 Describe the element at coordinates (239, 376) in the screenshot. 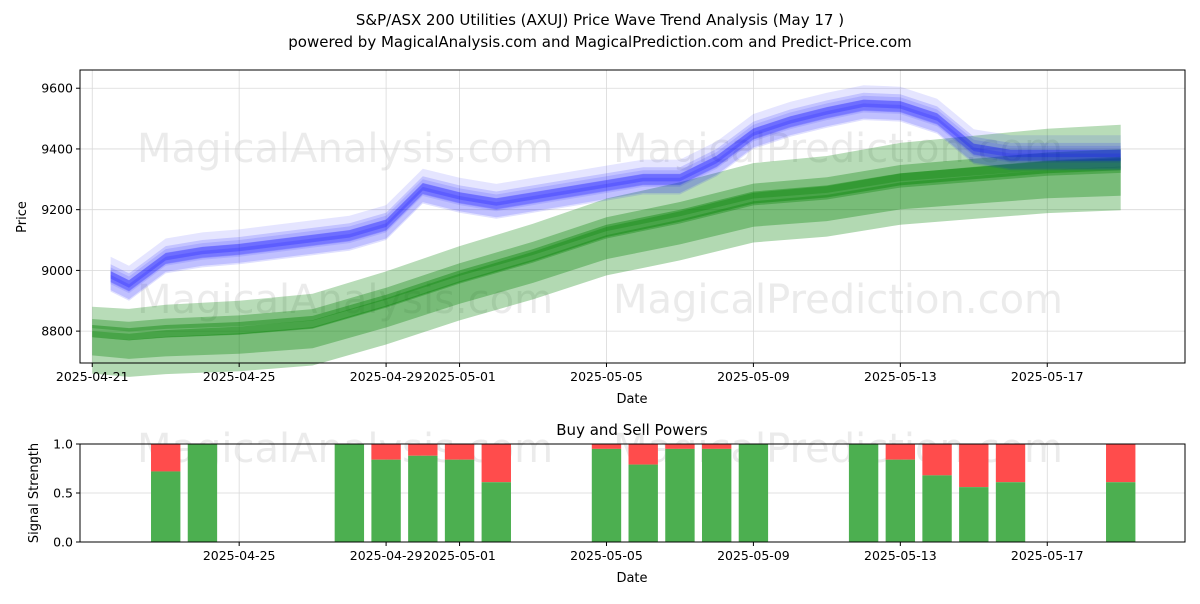

I see `price-xtick-label: 2025-04-25` at that location.